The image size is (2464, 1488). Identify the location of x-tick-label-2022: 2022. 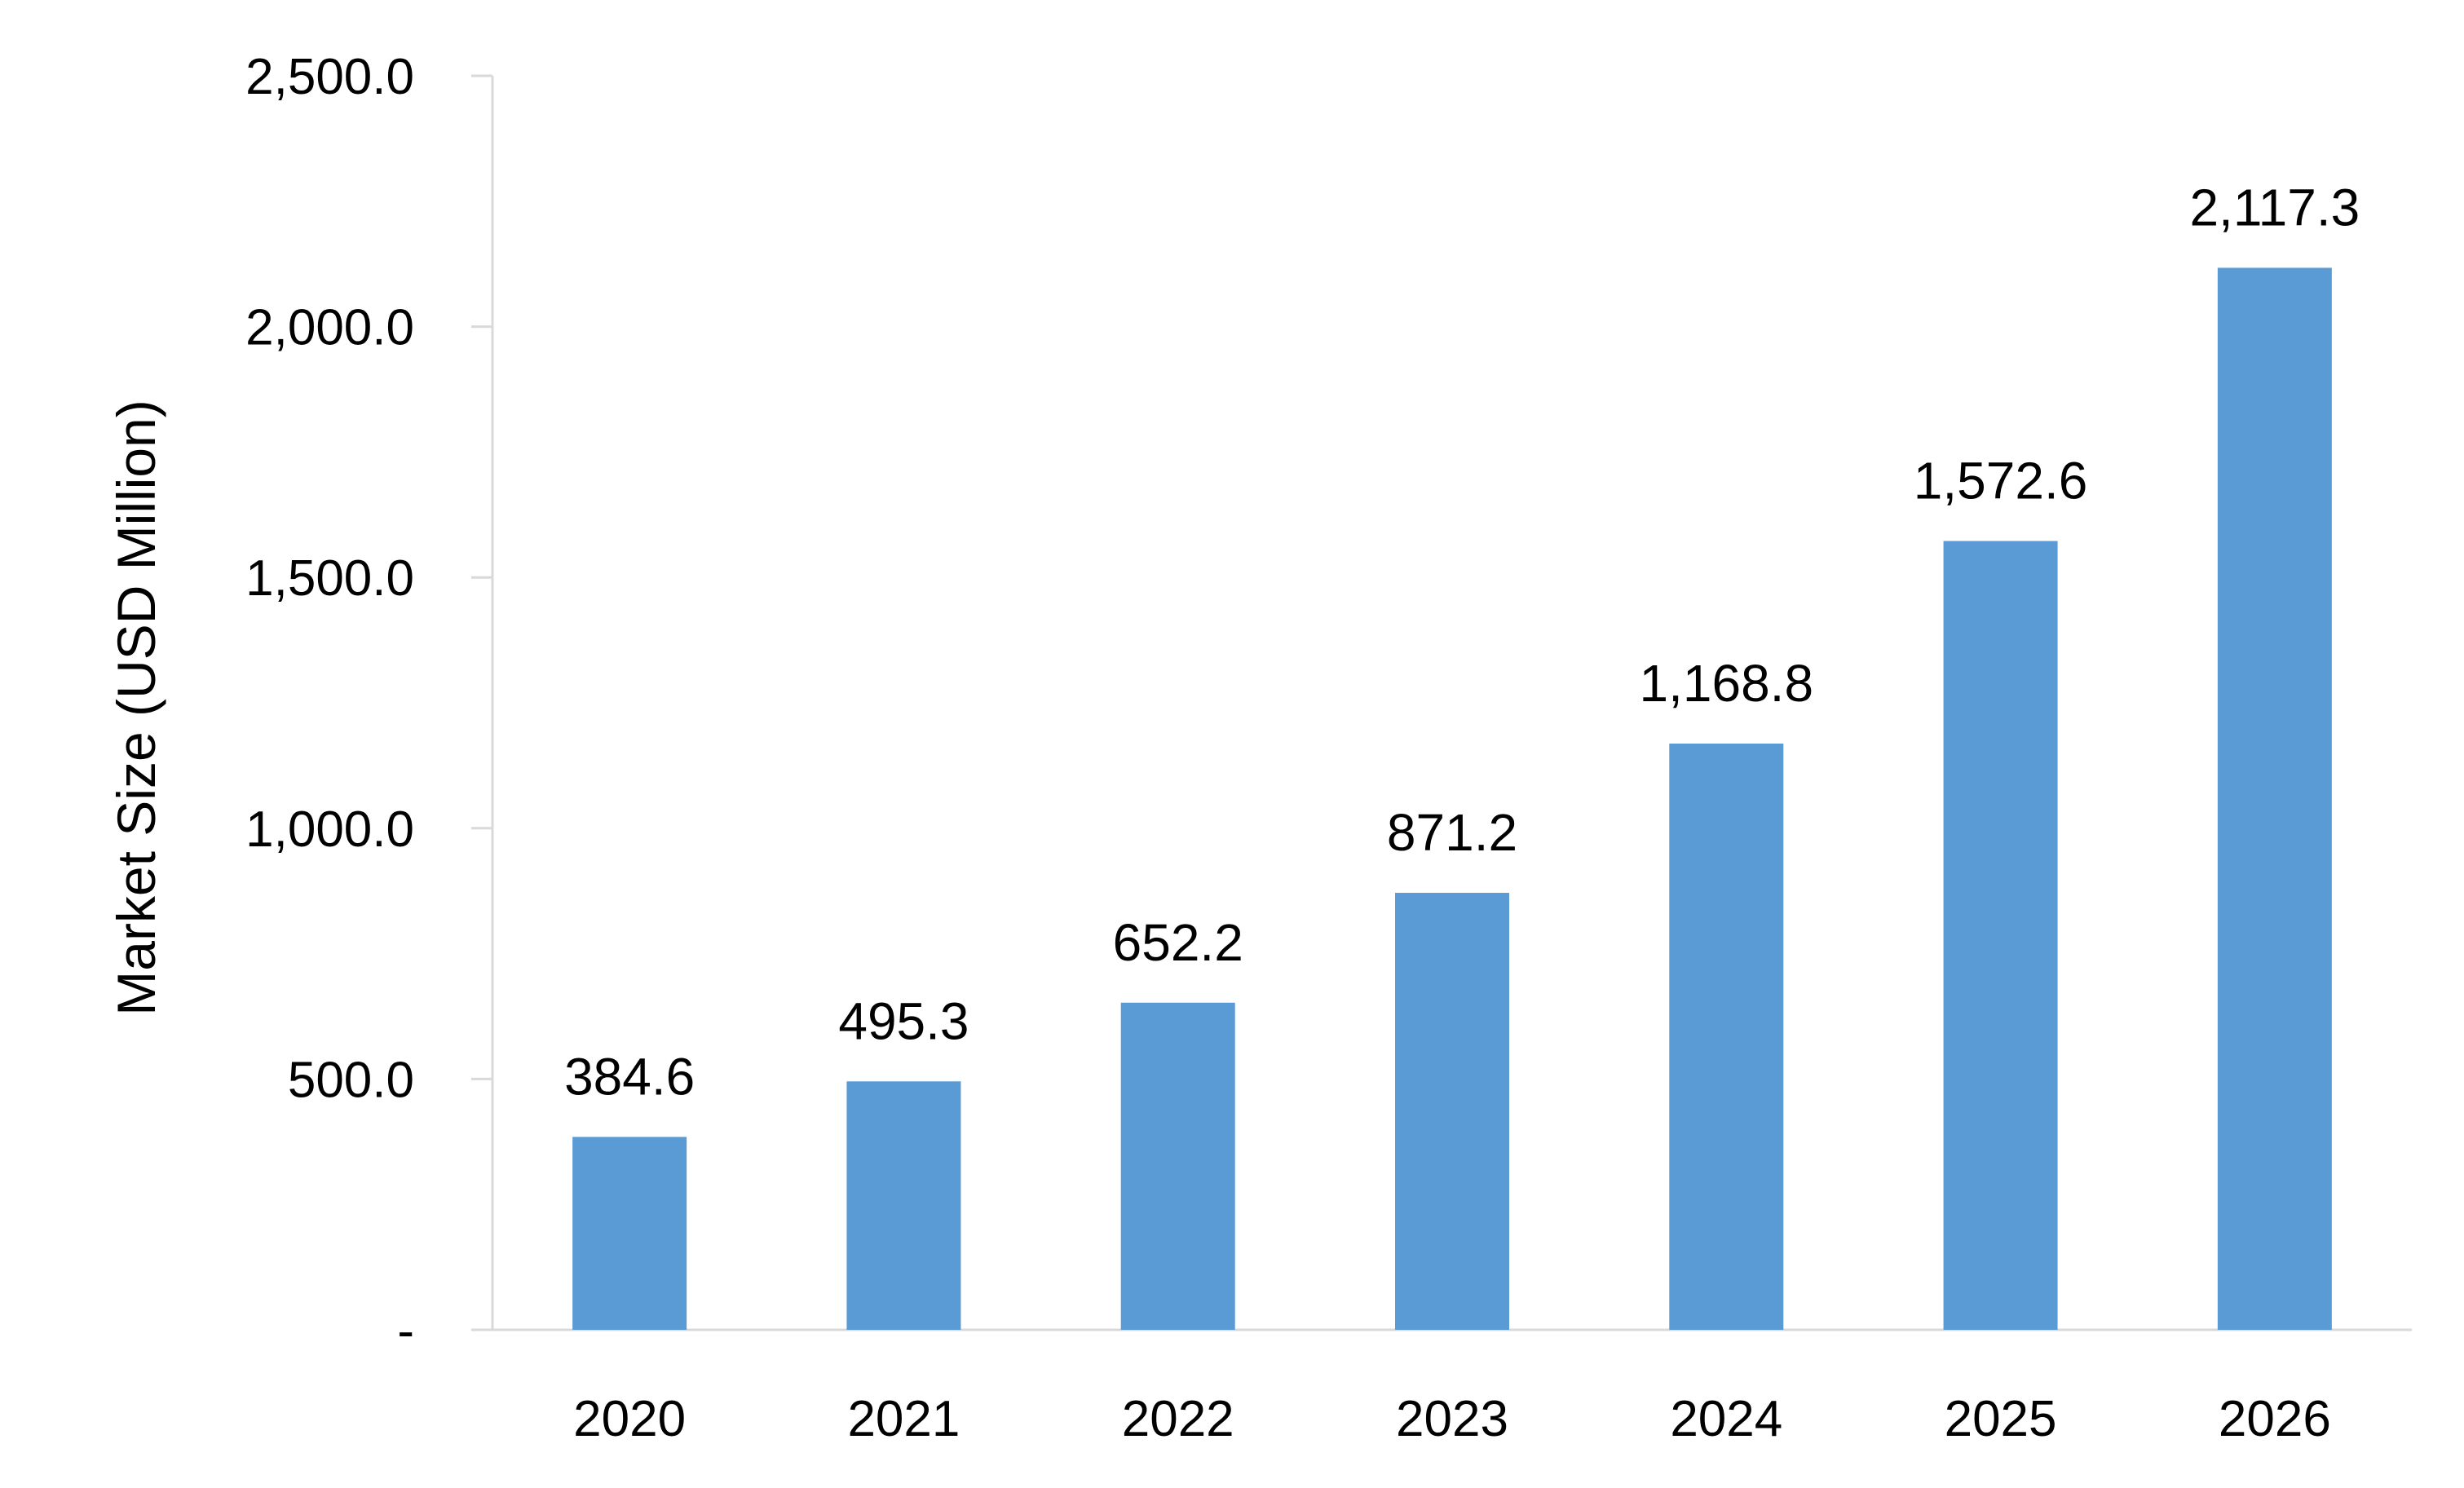
(1178, 1419).